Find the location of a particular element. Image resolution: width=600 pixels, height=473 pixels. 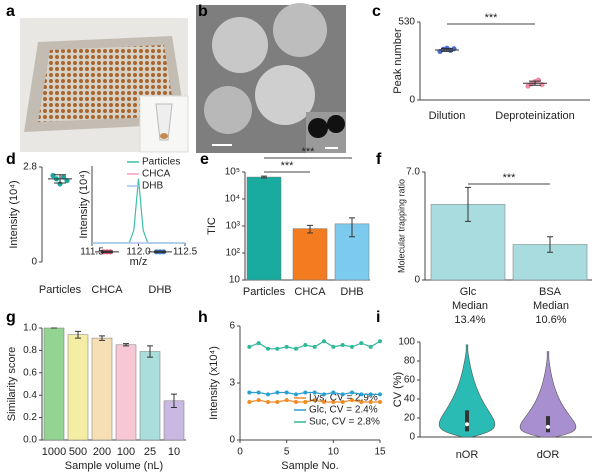

series-line is located at coordinates (138, 211).